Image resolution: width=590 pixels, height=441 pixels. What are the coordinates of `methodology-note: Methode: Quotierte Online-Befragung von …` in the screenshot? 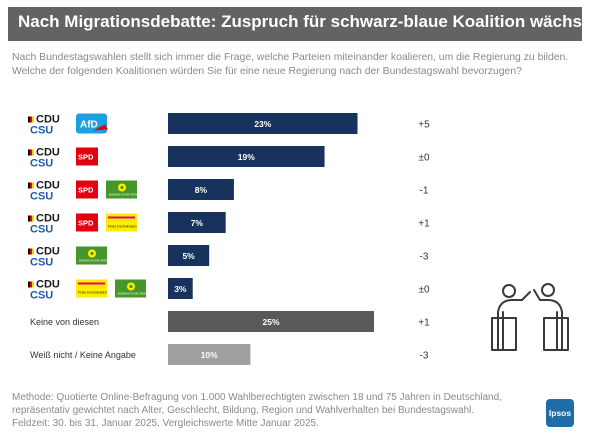 It's located at (272, 410).